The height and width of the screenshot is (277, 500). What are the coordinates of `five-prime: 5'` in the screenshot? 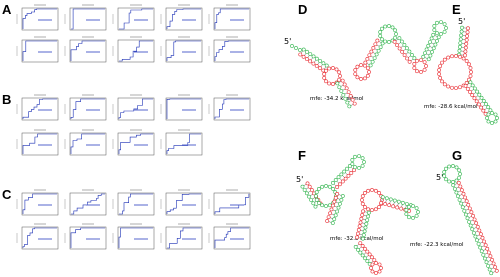 It's located at (461, 21).